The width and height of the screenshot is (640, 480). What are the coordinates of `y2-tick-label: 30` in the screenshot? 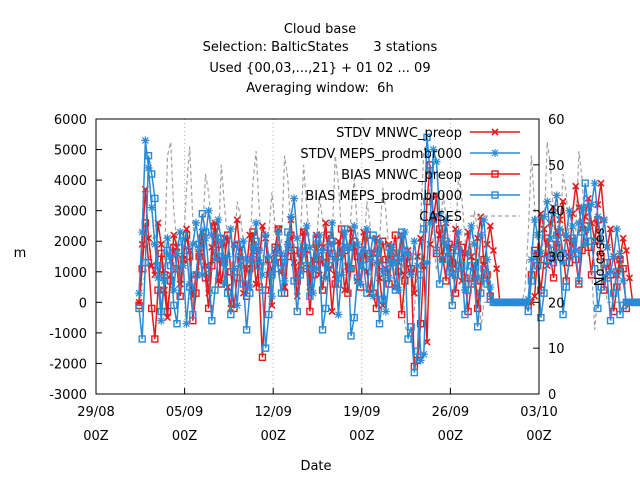 It's located at (556, 258).